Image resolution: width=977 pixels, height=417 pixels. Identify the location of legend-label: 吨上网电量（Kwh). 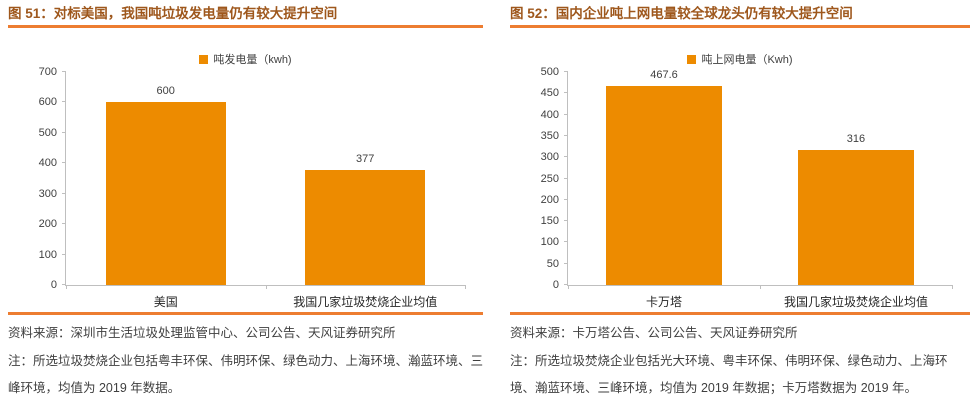
(747, 60).